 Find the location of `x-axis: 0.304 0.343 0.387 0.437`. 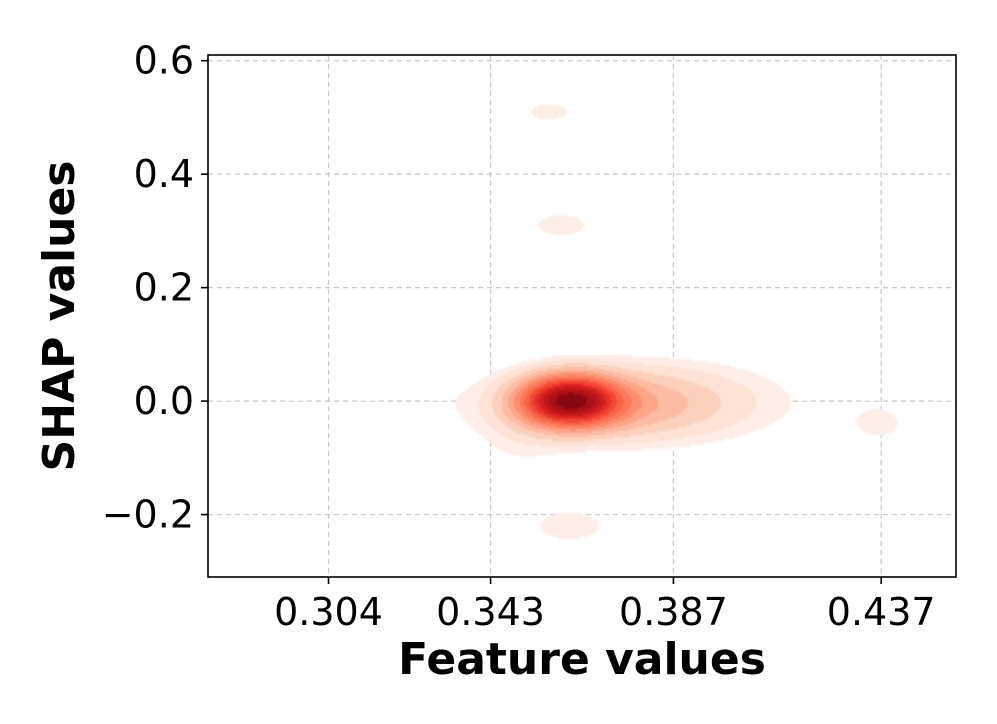

x-axis: 0.304 0.343 0.387 0.437 is located at coordinates (605, 605).